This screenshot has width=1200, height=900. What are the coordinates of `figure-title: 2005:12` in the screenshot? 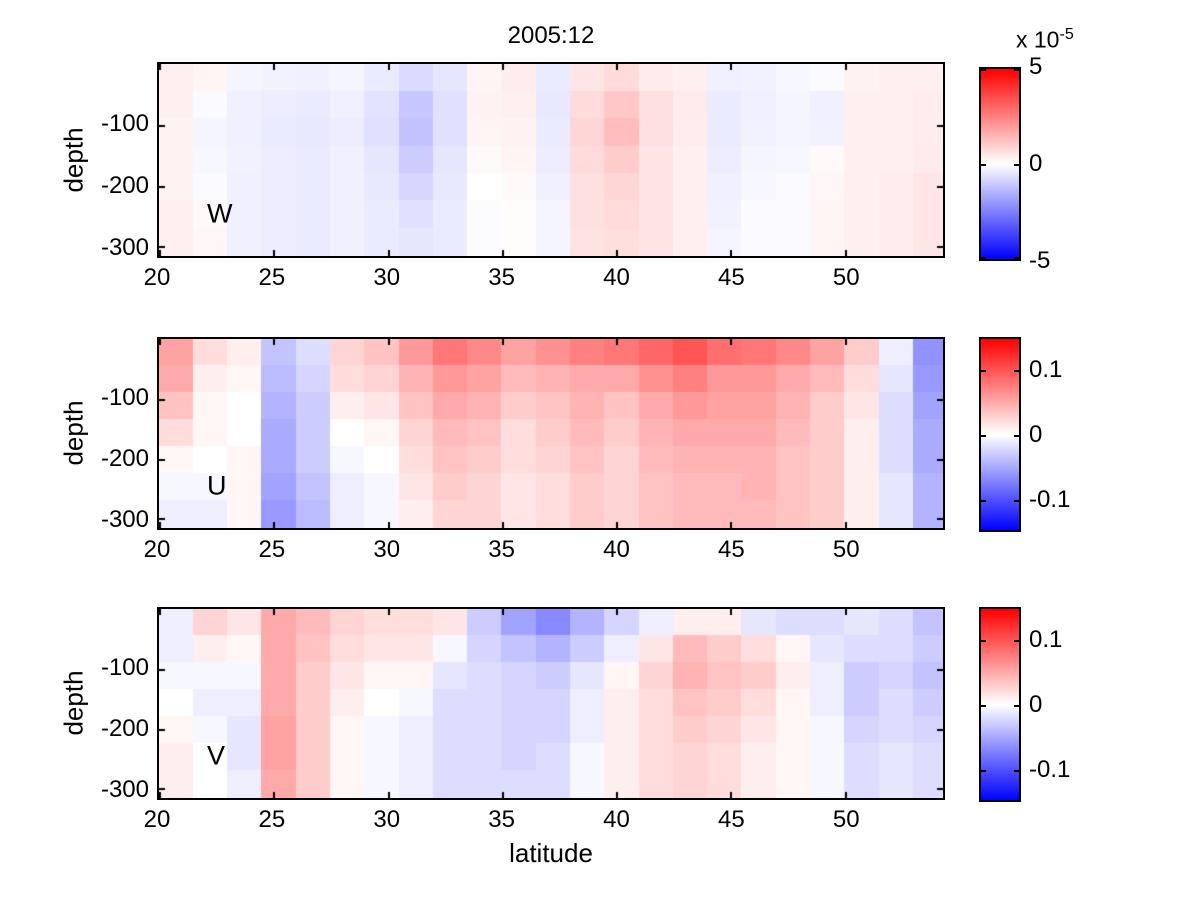 It's located at (551, 35).